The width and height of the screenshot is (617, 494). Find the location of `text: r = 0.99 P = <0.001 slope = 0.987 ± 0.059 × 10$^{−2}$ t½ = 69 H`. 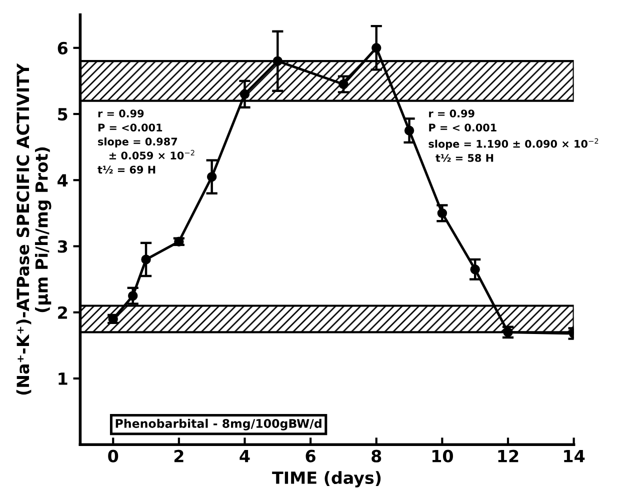

text: r = 0.99 P = <0.001 slope = 0.987 ± 0.059 × 10$^{−2}$ t½ = 69 H is located at coordinates (146, 142).